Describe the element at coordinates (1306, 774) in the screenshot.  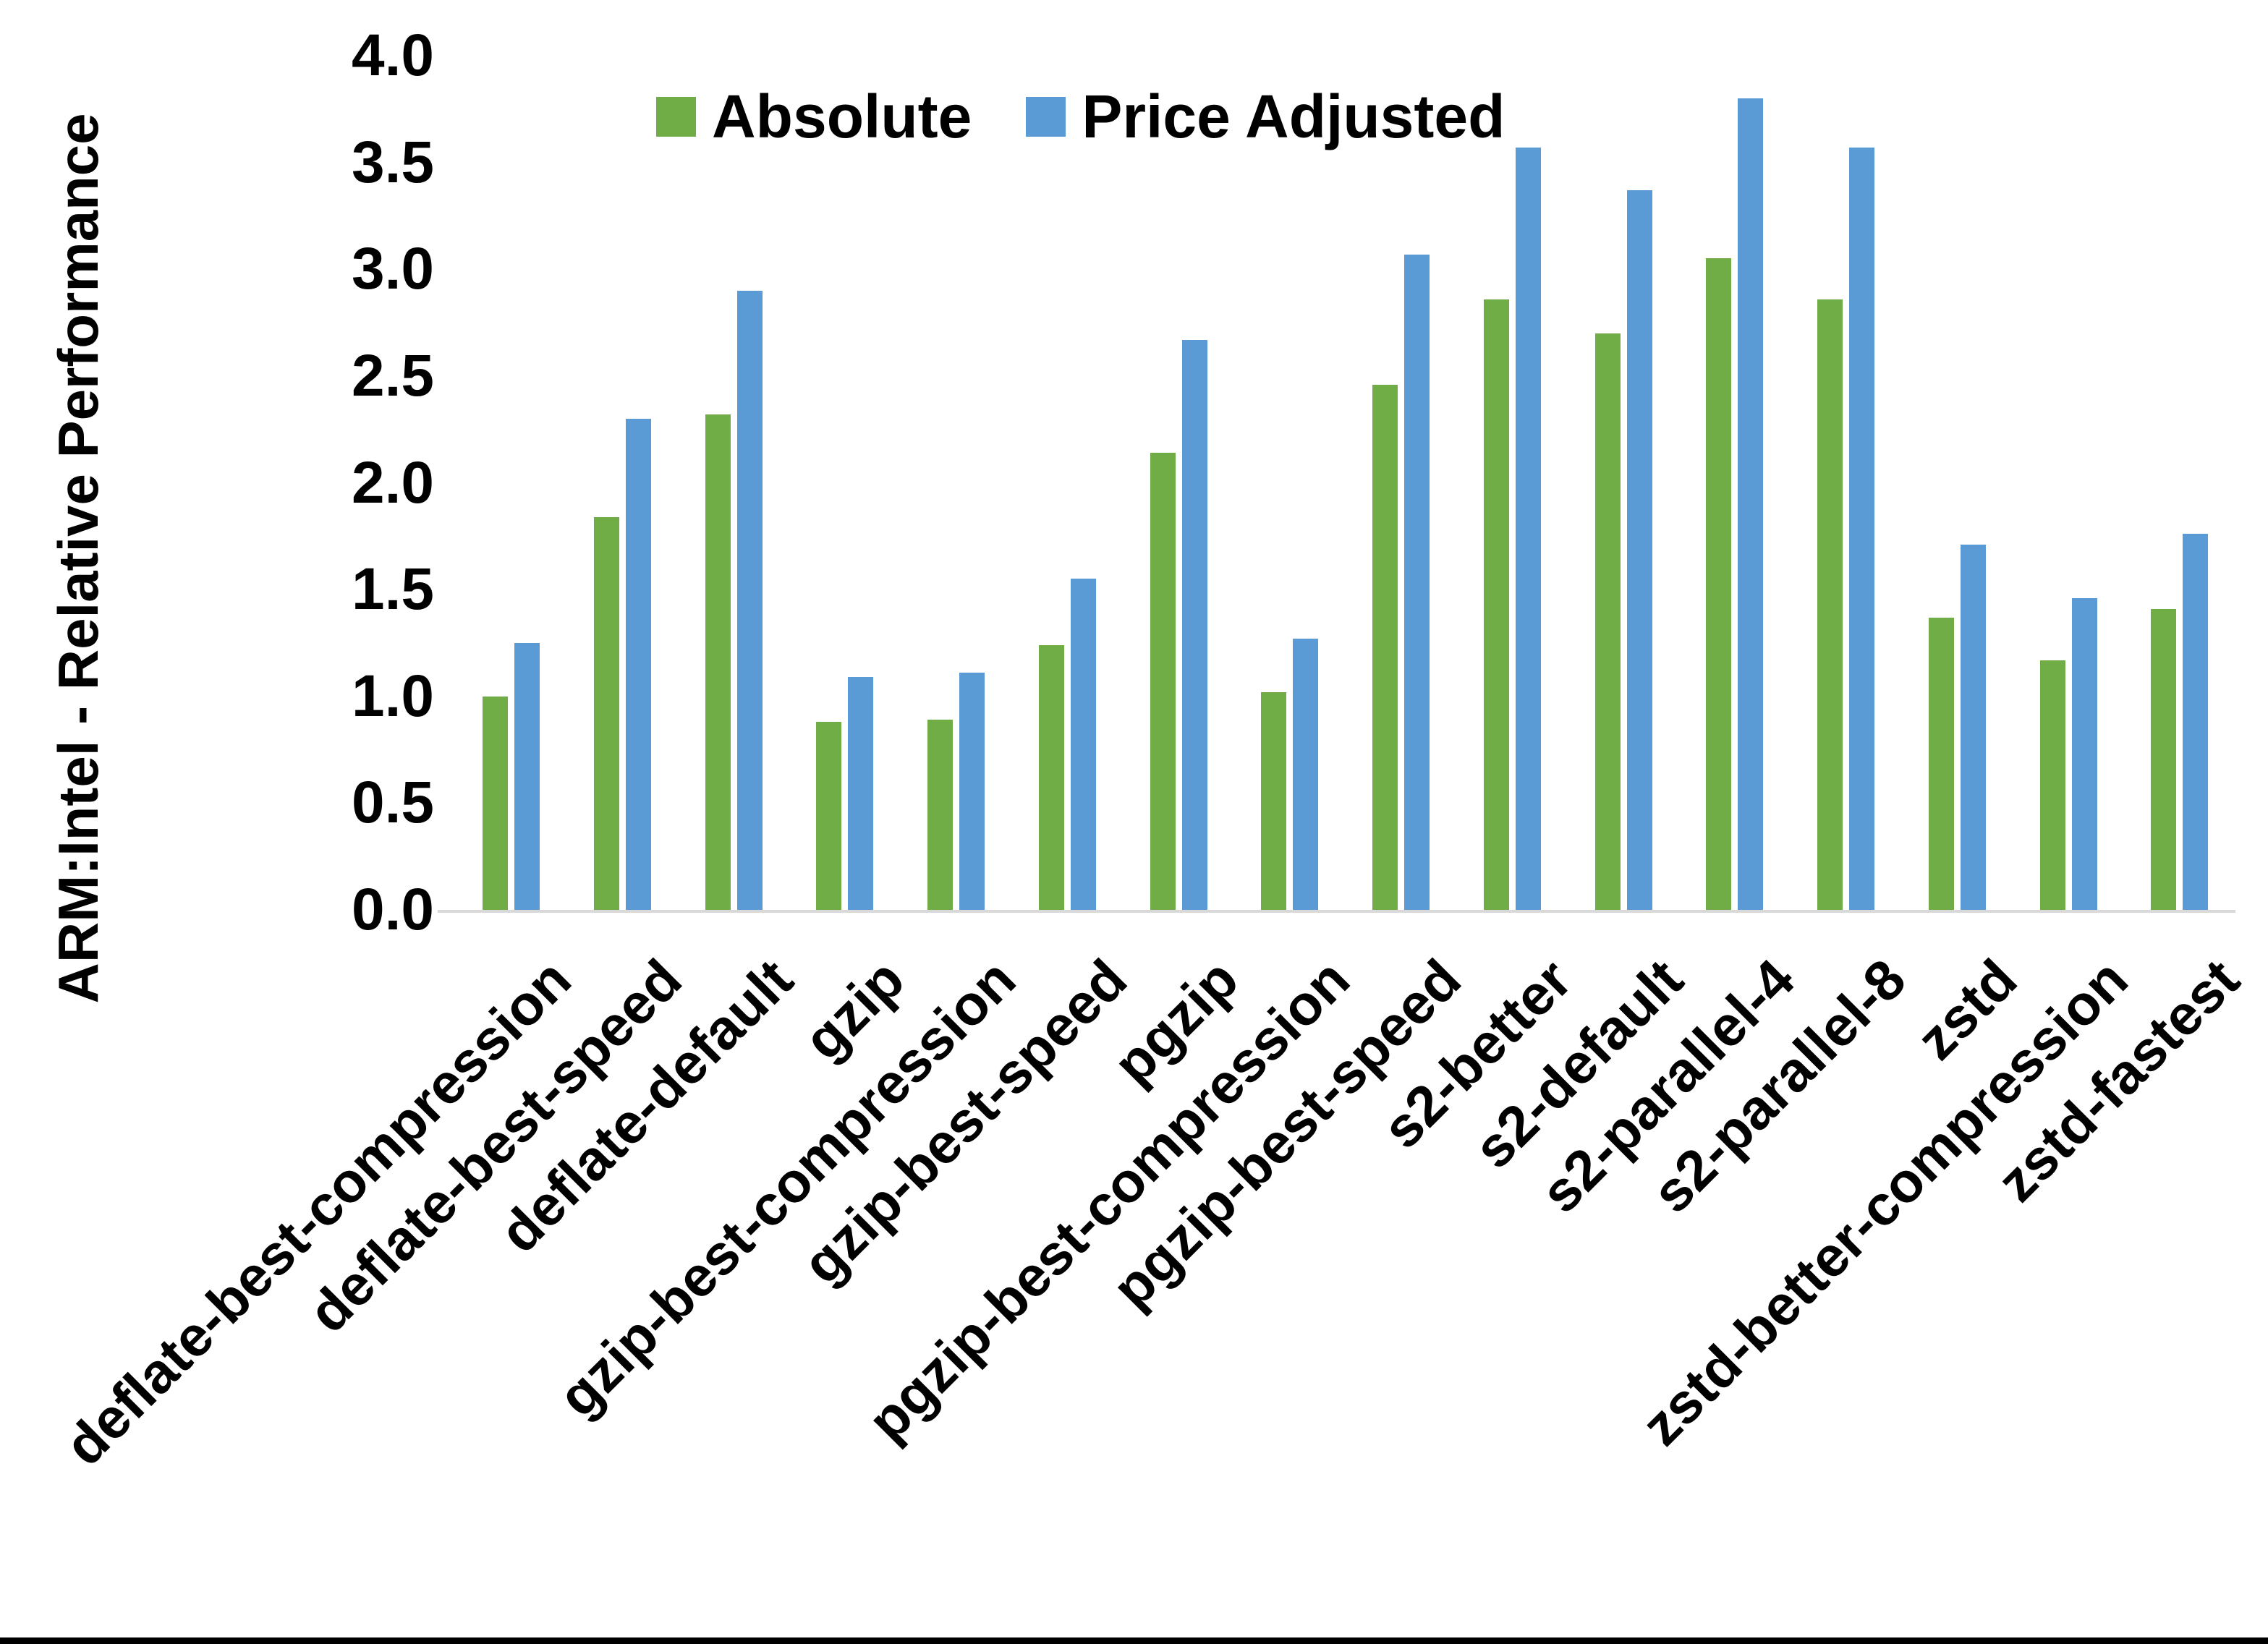
I see `bar-price-adjusted-pgzip-best-compression` at that location.